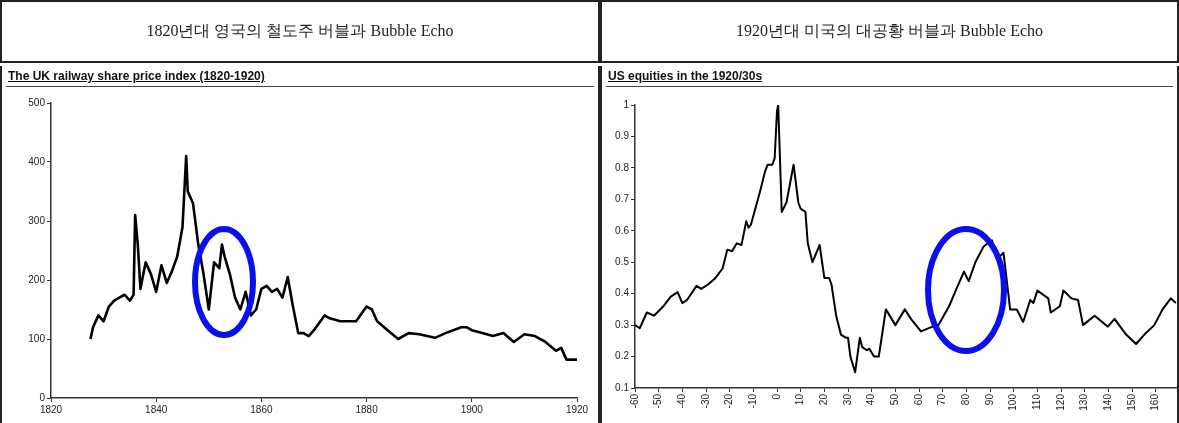  What do you see at coordinates (871, 399) in the screenshot?
I see `x-tick-label: 40` at bounding box center [871, 399].